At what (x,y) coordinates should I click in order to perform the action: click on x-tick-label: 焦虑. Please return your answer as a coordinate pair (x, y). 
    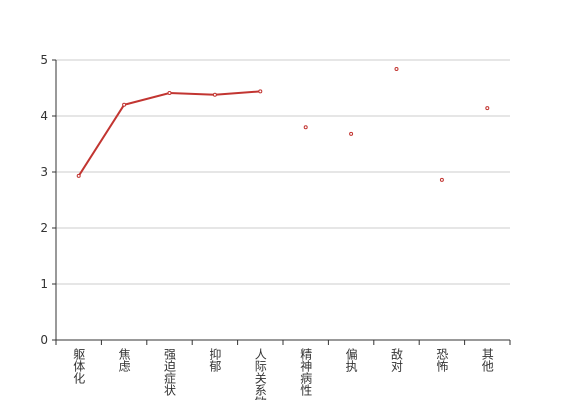
    Looking at the image, I should click on (124, 360).